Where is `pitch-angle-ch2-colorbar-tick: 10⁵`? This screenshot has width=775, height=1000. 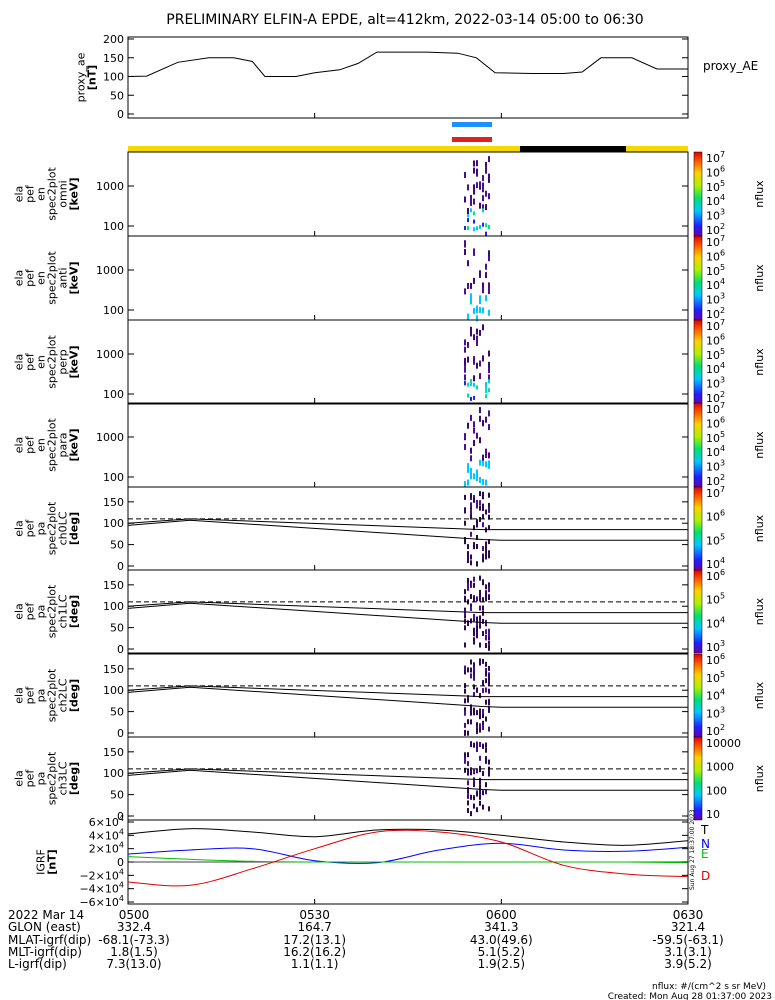 pitch-angle-ch2-colorbar-tick: 10⁵ is located at coordinates (715, 677).